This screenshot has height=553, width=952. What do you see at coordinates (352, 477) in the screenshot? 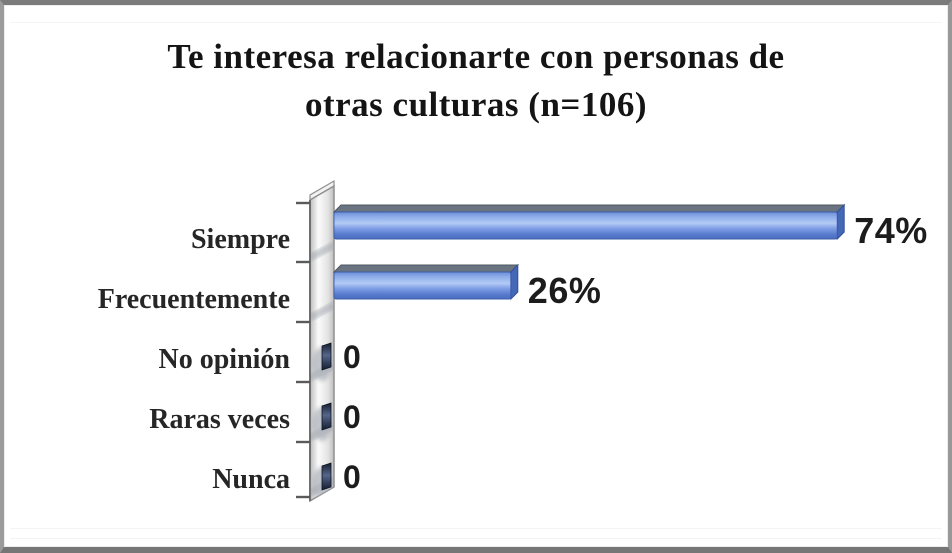
I see `value-label-nunca: 0` at bounding box center [352, 477].